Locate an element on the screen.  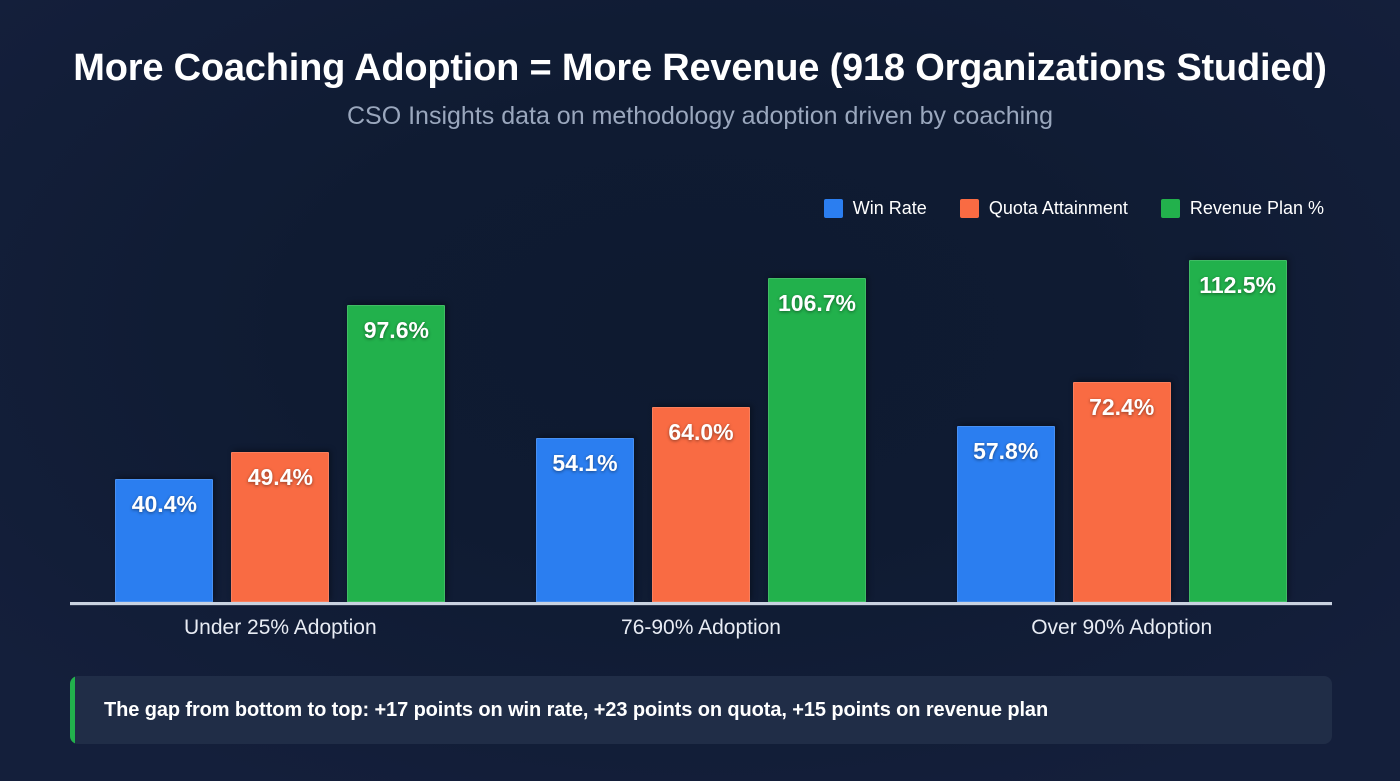
chart-legend: Win Rate Quota Attainment Revenue Plan % is located at coordinates (1073, 208).